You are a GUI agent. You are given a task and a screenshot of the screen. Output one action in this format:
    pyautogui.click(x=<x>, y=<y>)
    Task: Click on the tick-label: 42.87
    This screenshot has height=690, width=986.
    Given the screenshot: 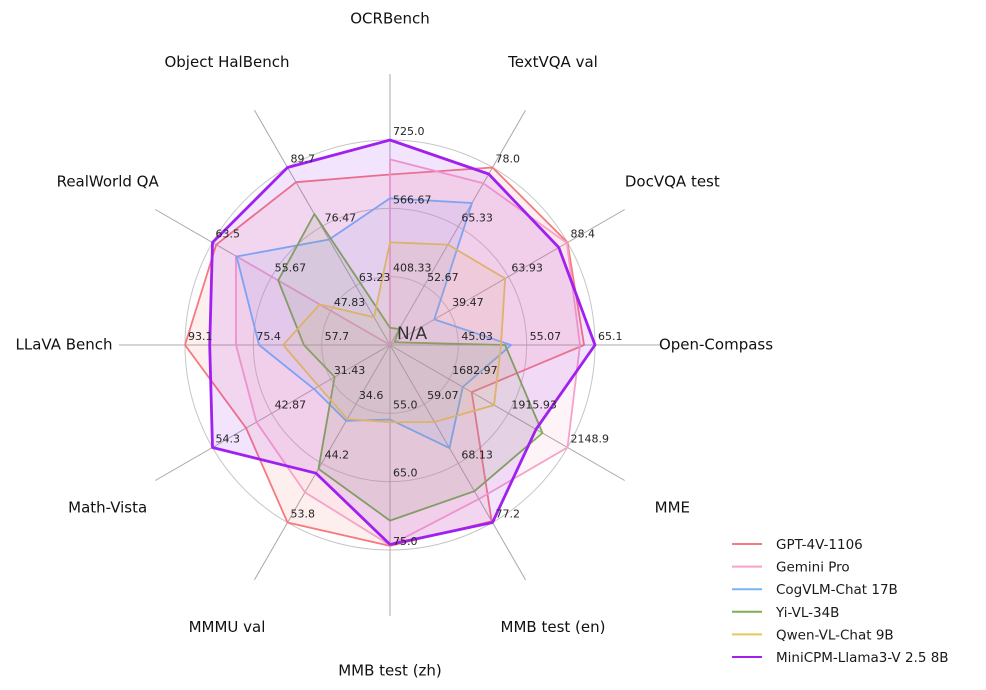 What is the action you would take?
    pyautogui.click(x=291, y=404)
    